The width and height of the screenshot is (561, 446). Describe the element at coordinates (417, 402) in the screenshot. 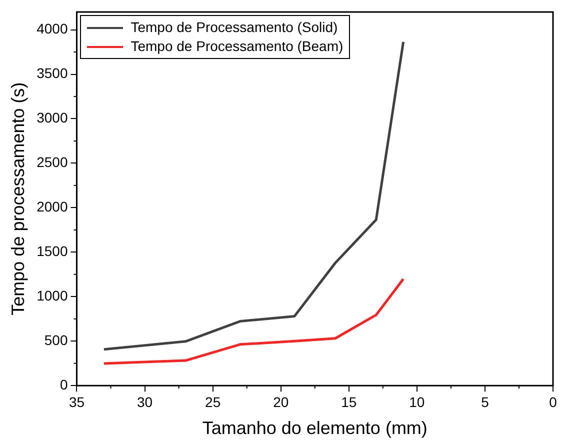

I see `x-tick-label: 10` at that location.